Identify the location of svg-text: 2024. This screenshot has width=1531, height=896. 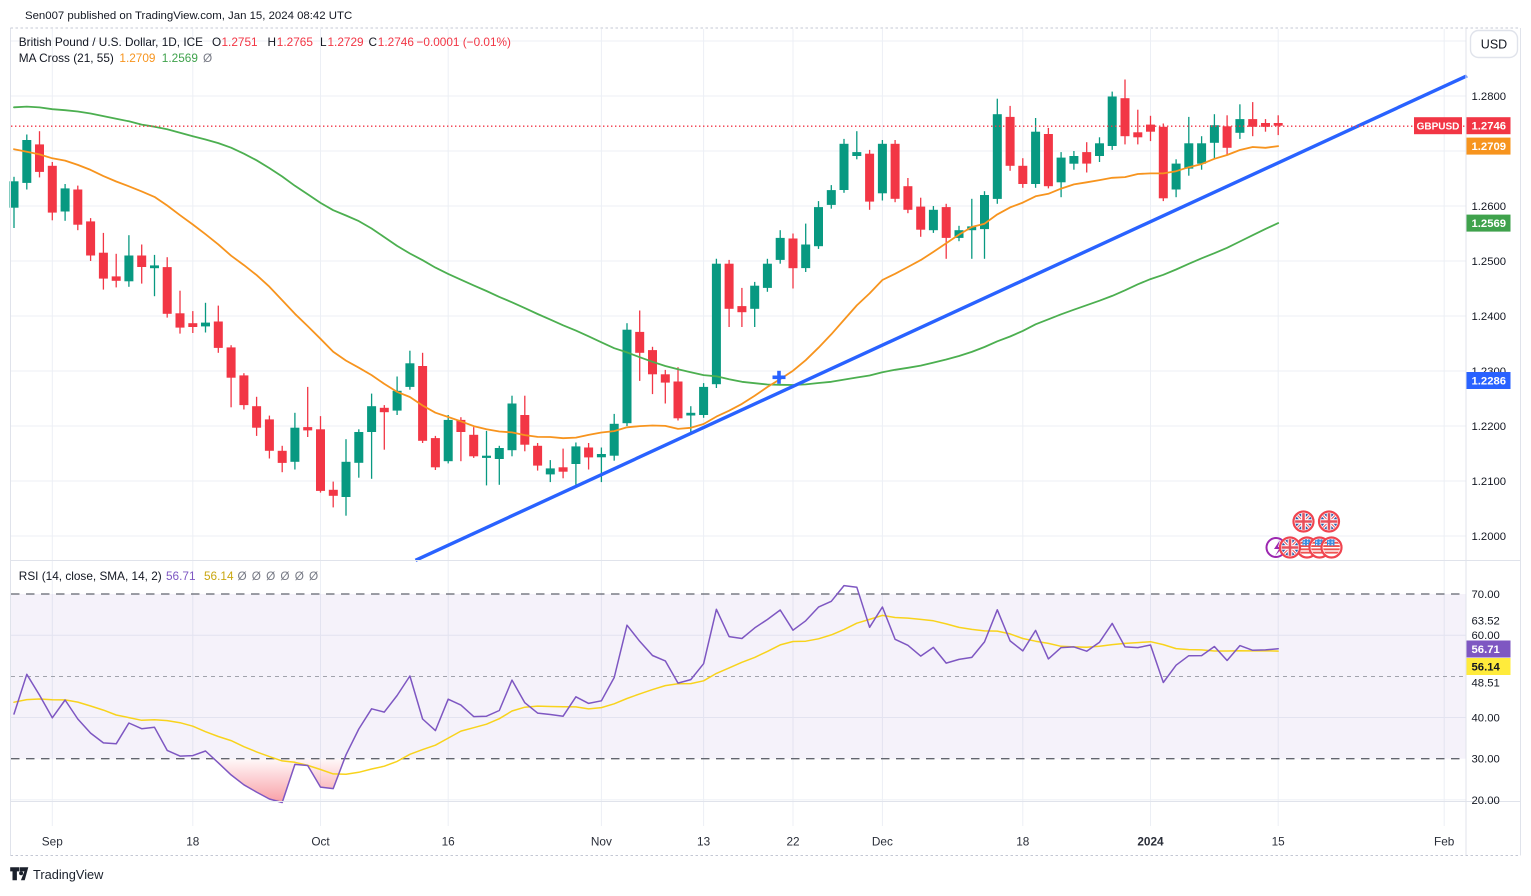
(1150, 842).